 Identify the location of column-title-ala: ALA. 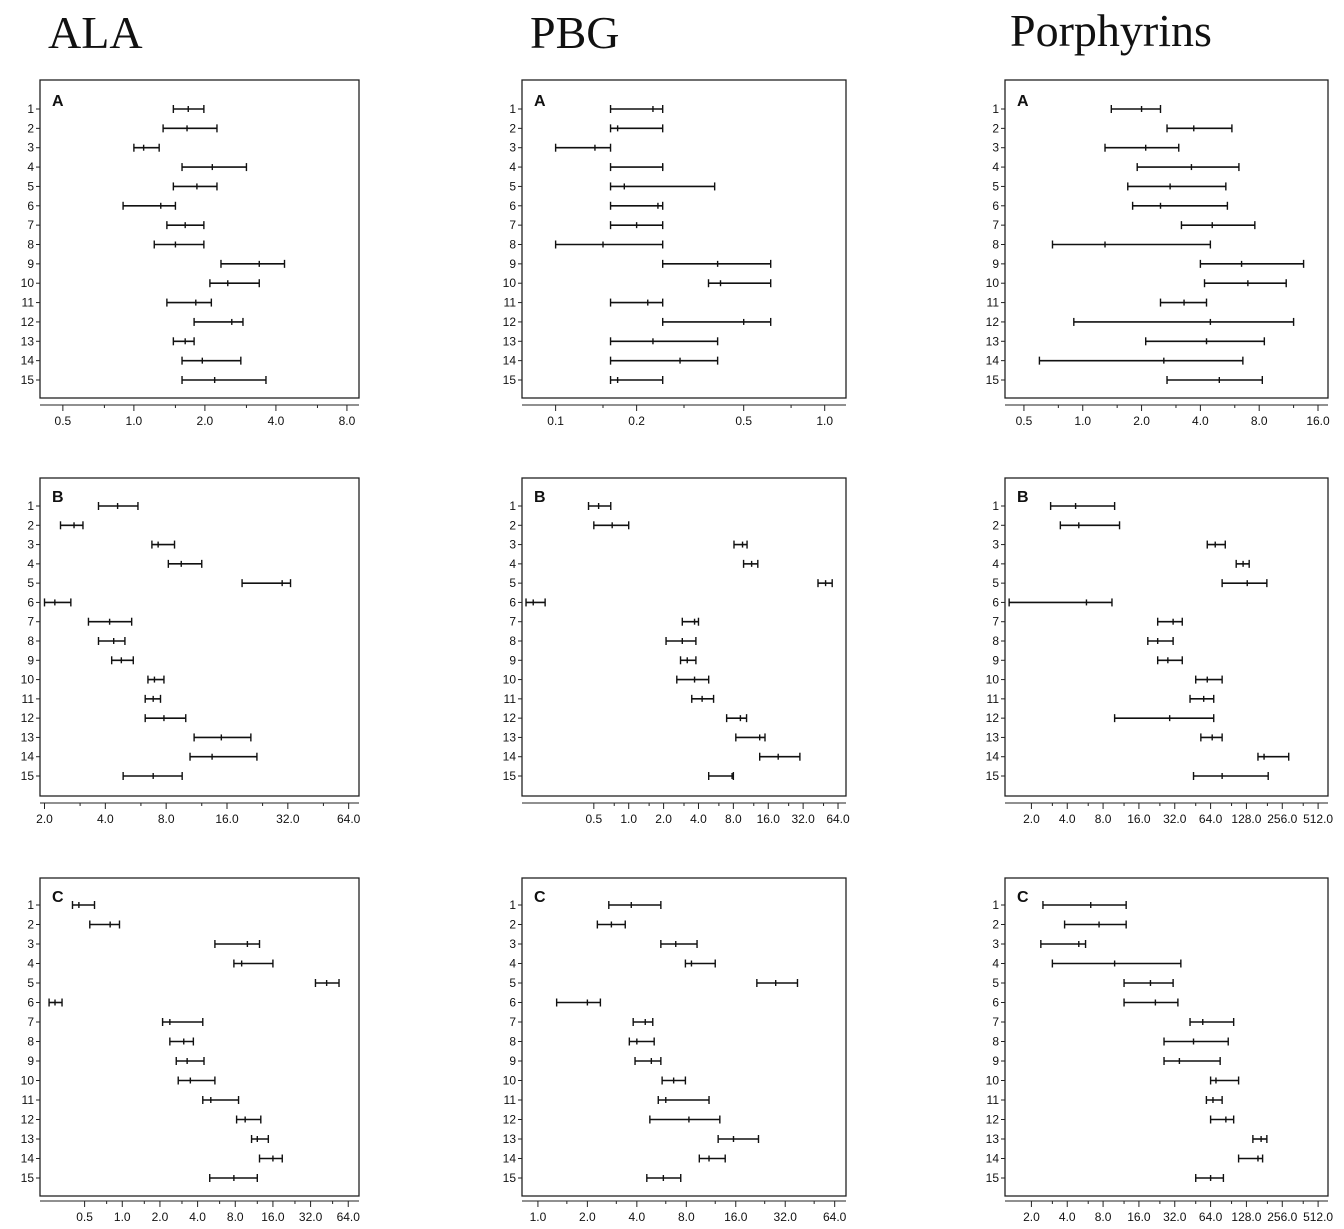
(95, 32).